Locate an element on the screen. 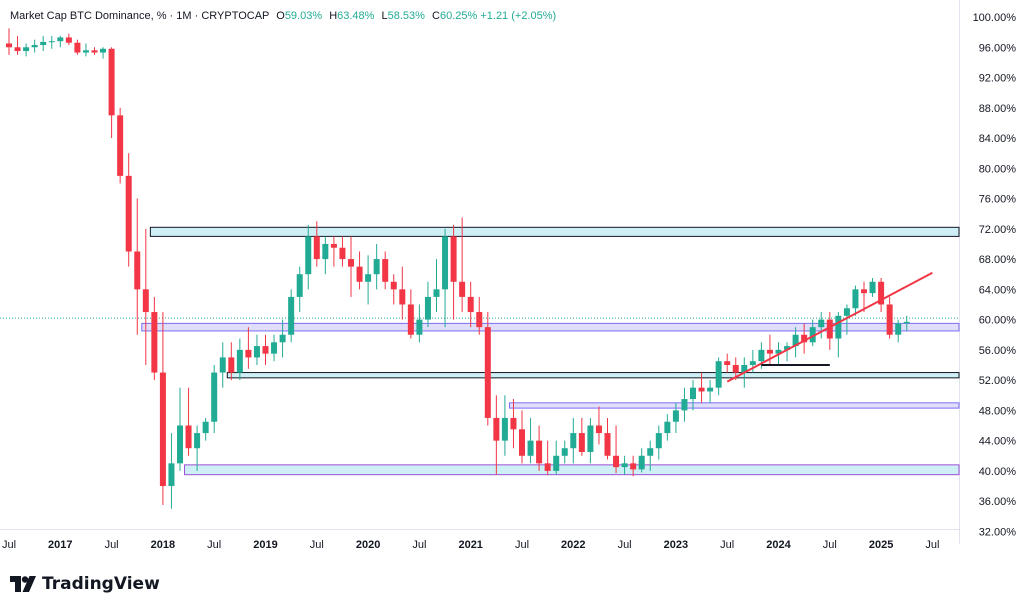  open-value: 59.03% is located at coordinates (303, 16).